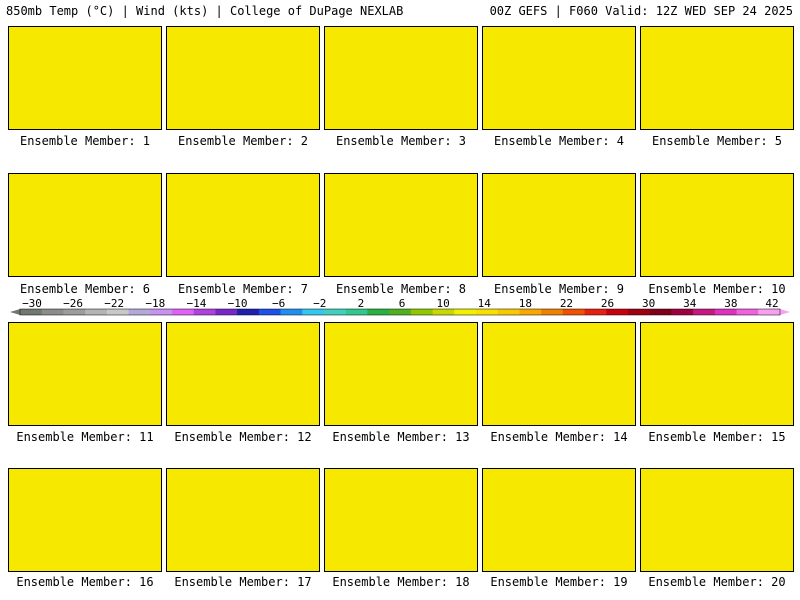  I want to click on ensemble-member-label: Ensemble Member: 1, so click(85, 141).